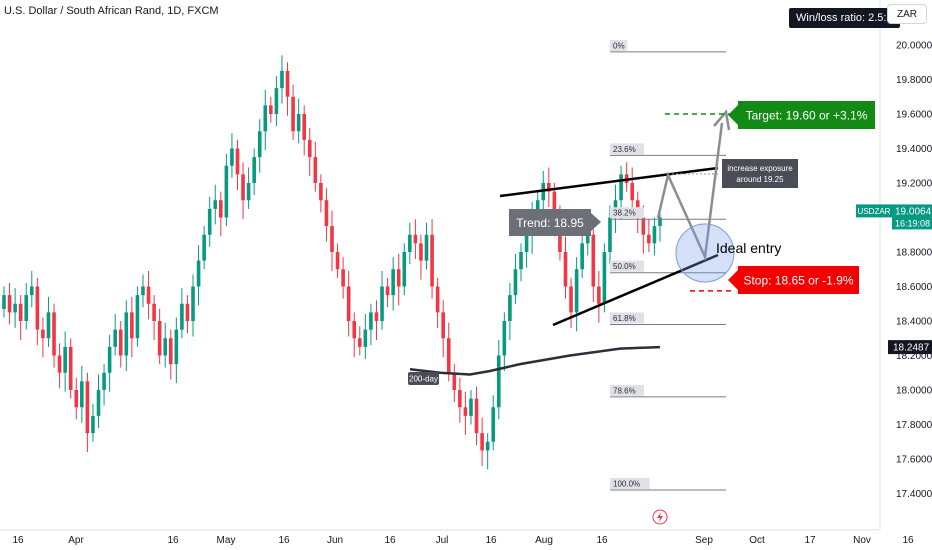  I want to click on exposure-label-line2: around 19.25, so click(760, 179).